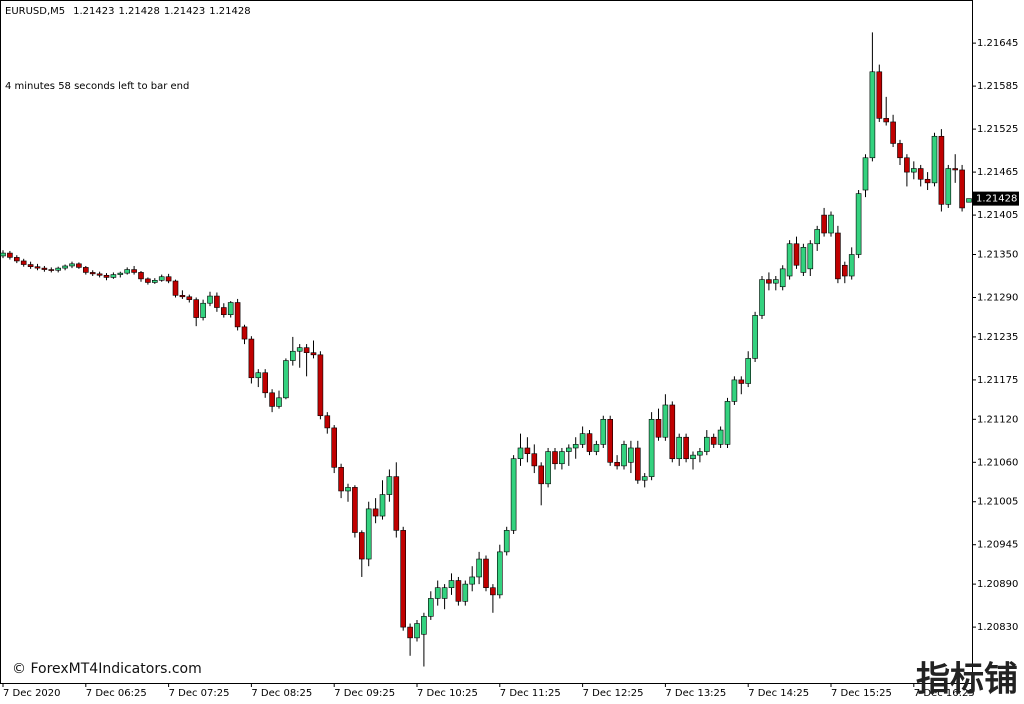 The image size is (1024, 704). I want to click on x-tick-label: 7 Dec 15:25, so click(861, 693).